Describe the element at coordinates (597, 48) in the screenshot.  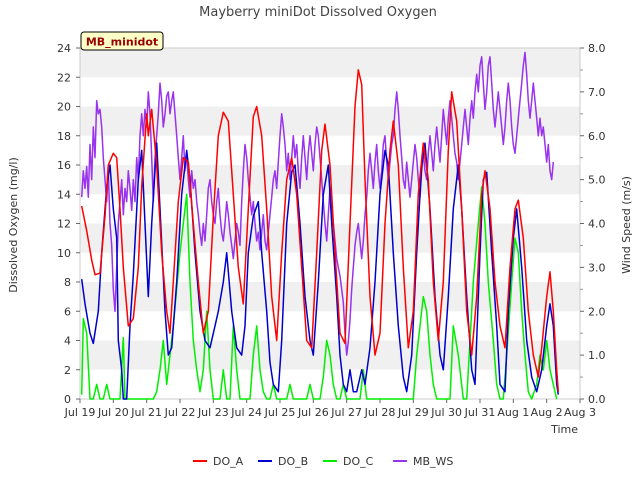
I see `y2-tick-label: 8.0` at that location.